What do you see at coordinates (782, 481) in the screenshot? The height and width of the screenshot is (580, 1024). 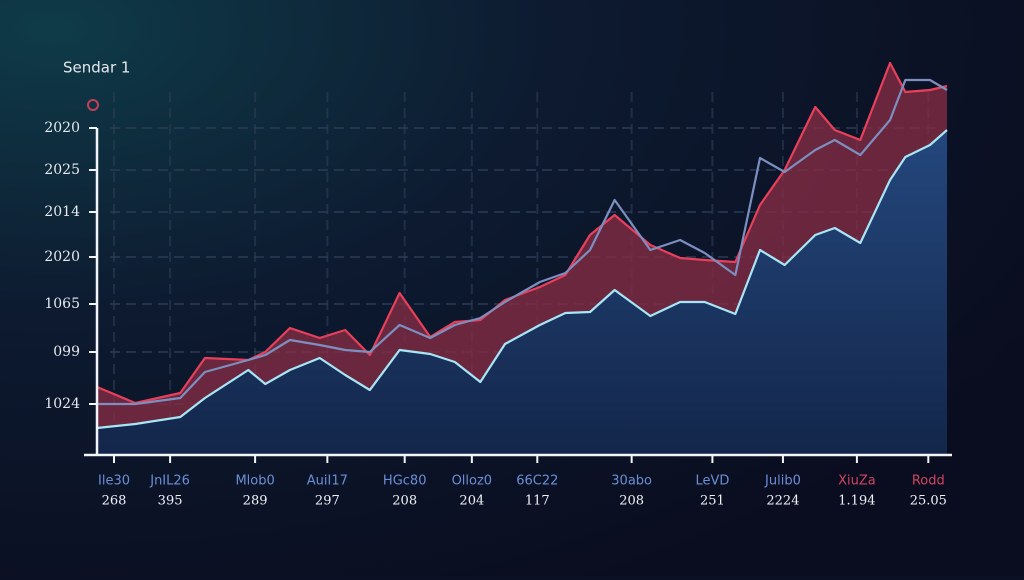 I see `x-tick-label: Julib0` at bounding box center [782, 481].